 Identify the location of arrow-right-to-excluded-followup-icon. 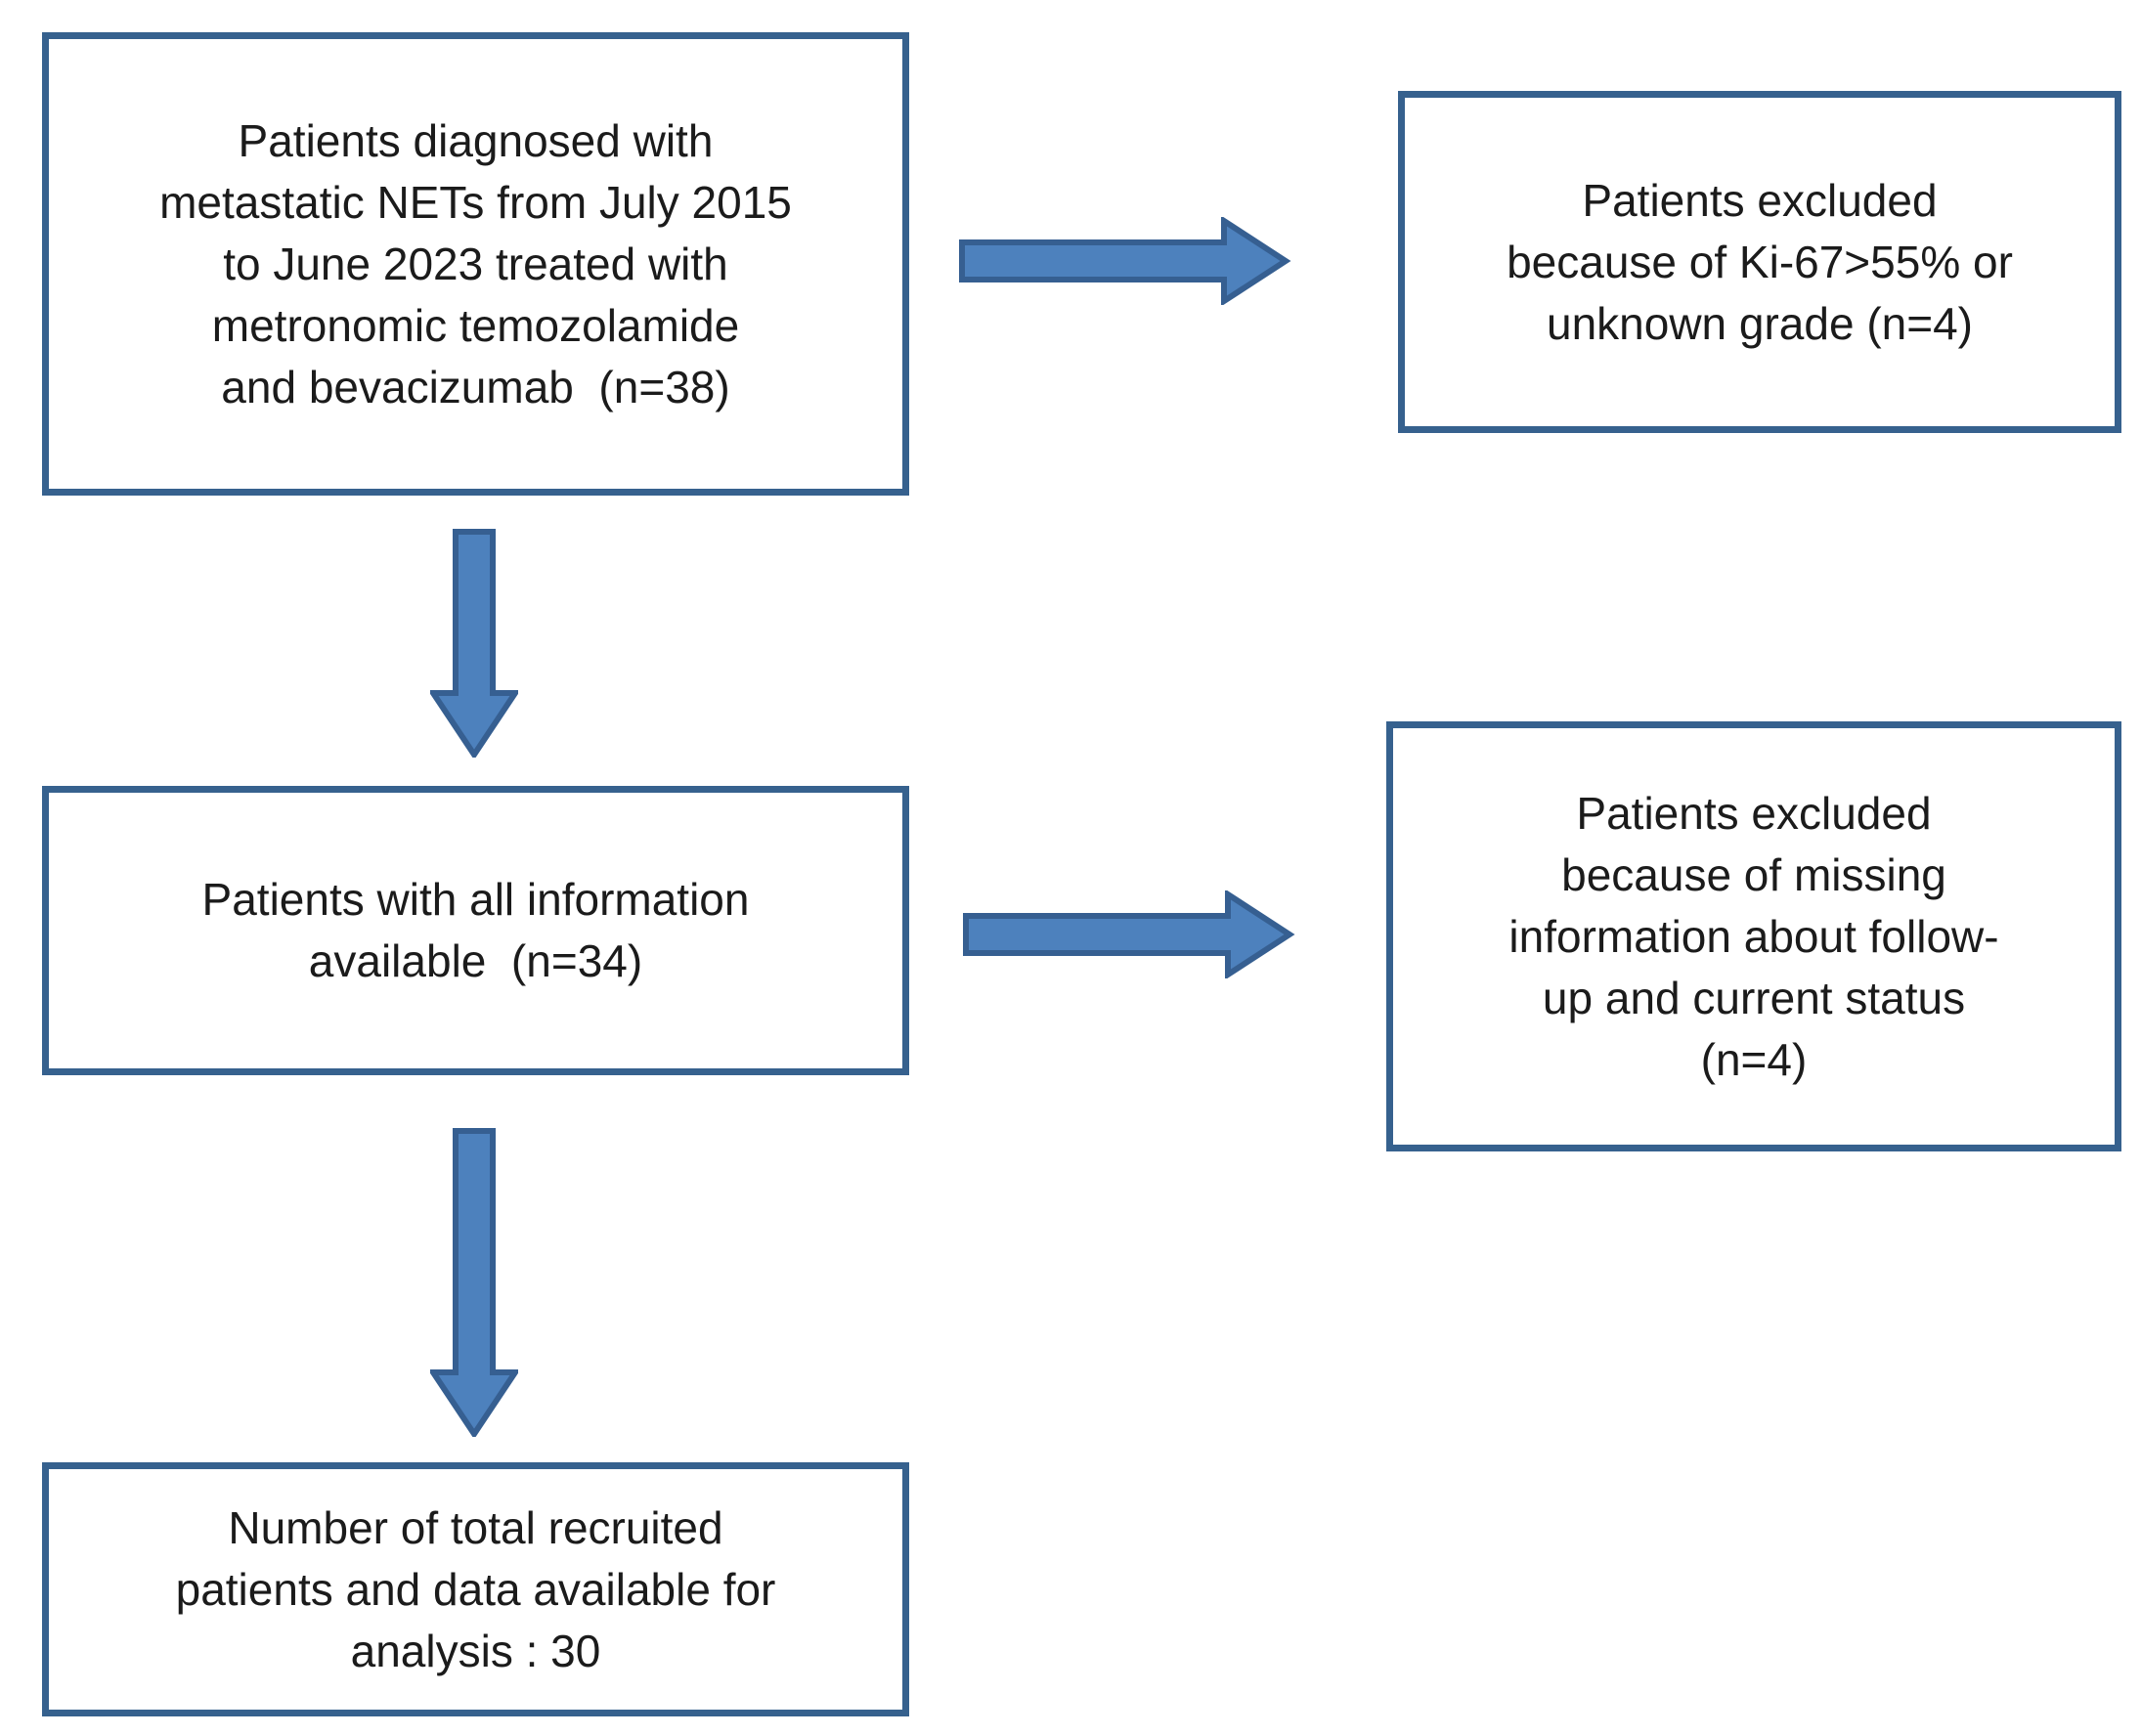
(1129, 934).